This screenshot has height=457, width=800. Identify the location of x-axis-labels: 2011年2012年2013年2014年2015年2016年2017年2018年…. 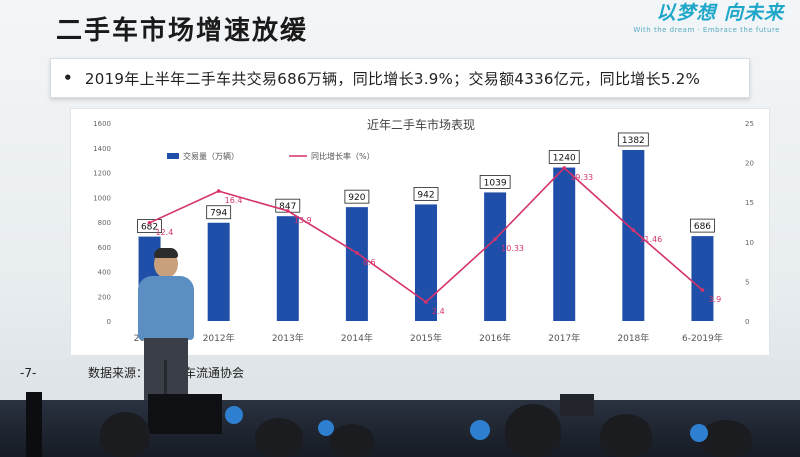
(428, 338).